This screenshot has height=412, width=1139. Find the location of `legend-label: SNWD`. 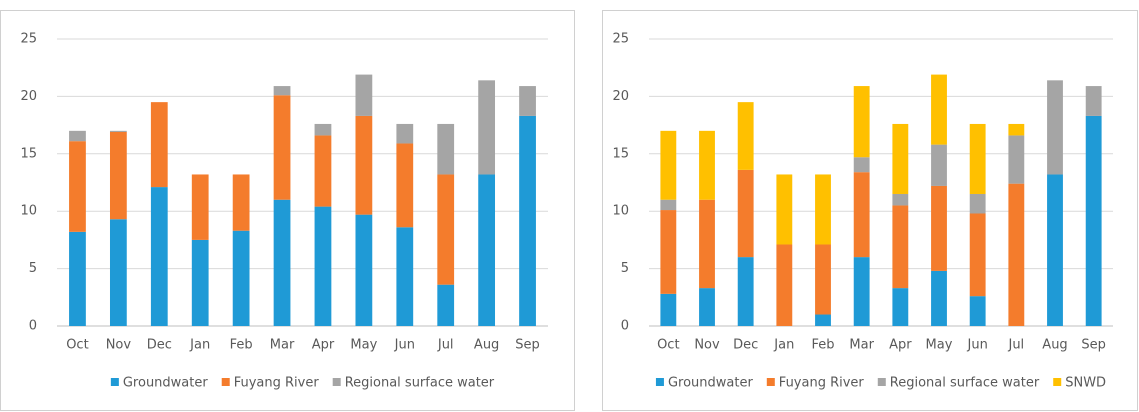

legend-label: SNWD is located at coordinates (1085, 383).